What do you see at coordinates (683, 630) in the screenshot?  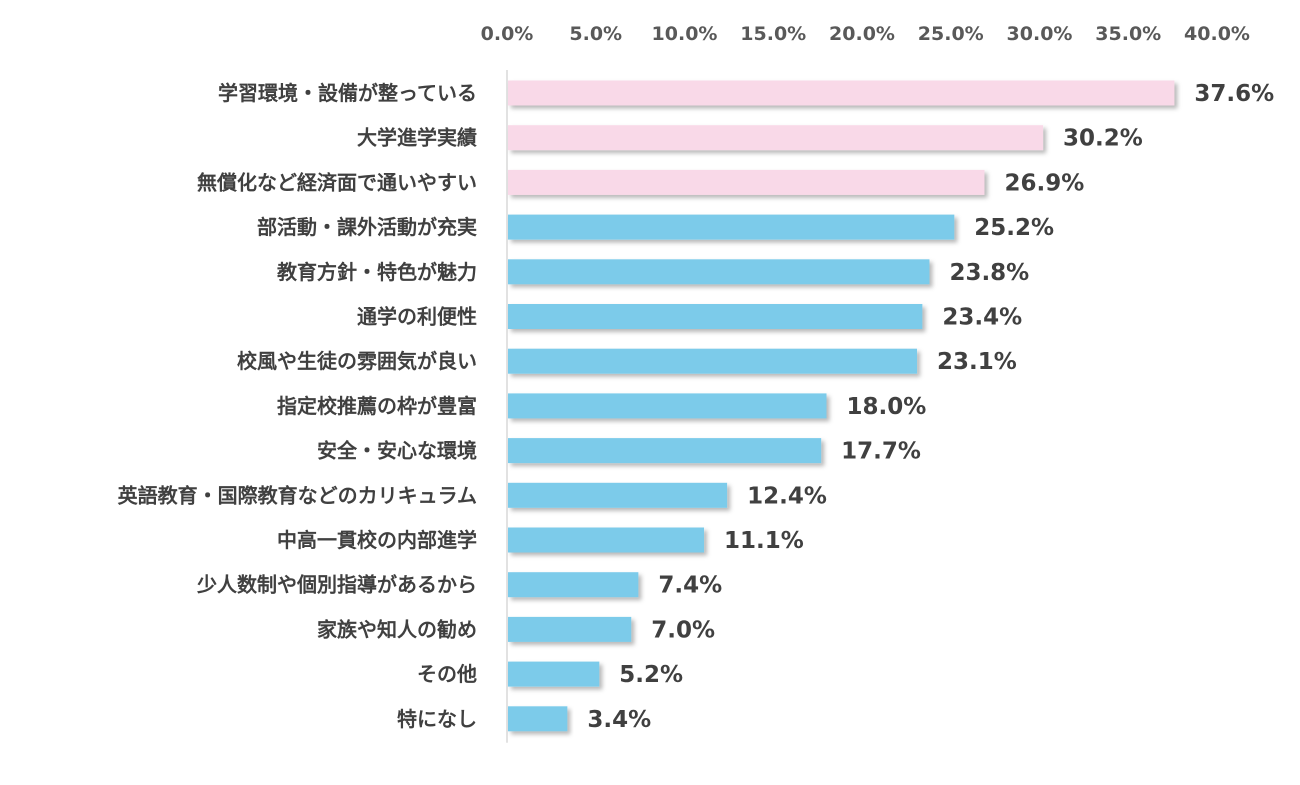 I see `value-label: 7.0%` at bounding box center [683, 630].